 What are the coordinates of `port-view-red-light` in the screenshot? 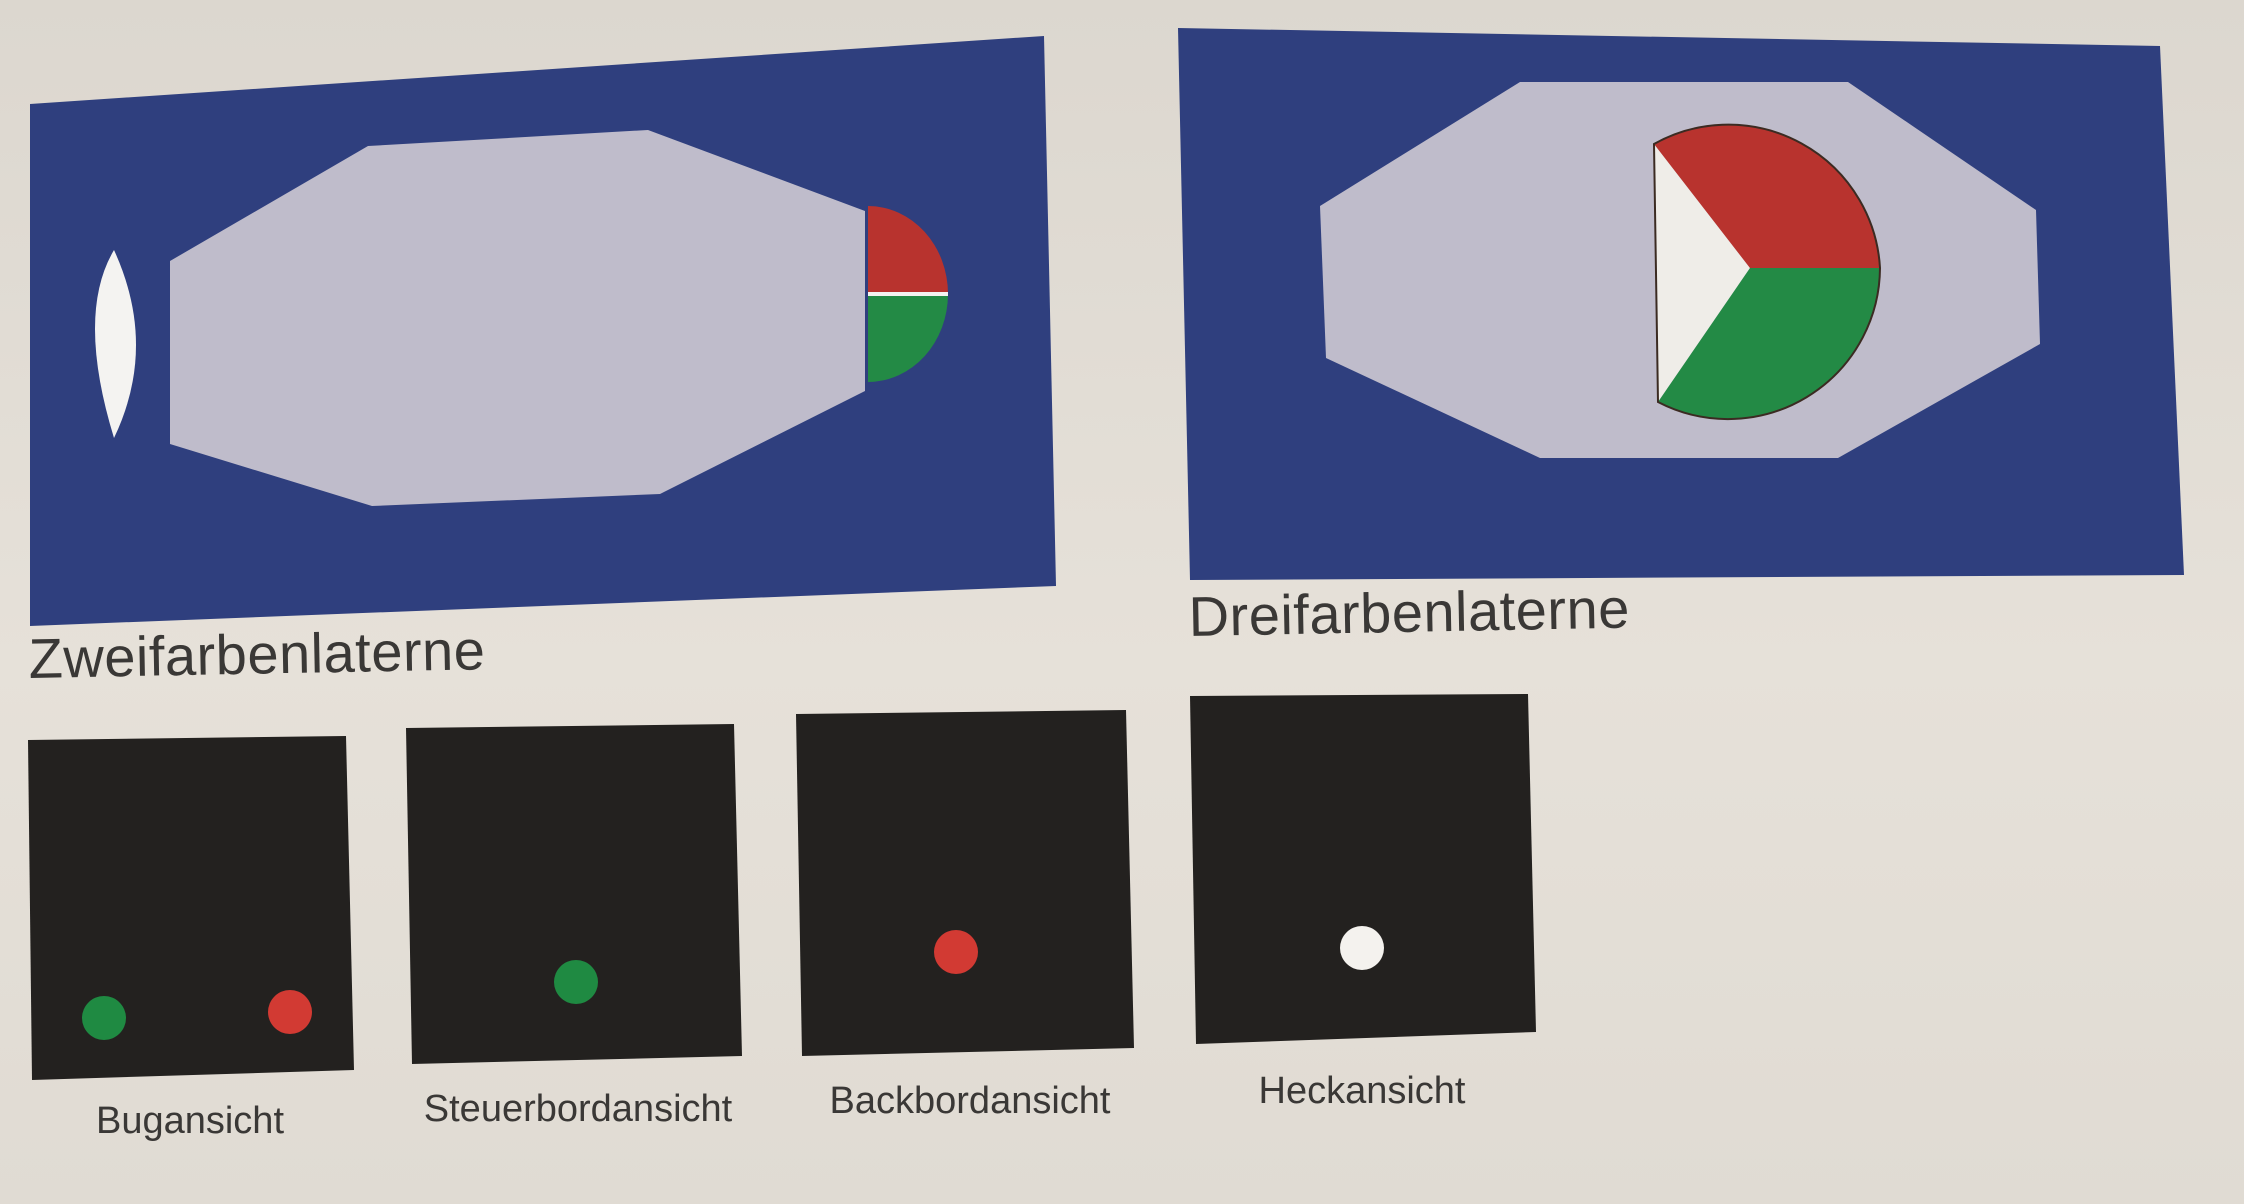 It's located at (956, 952).